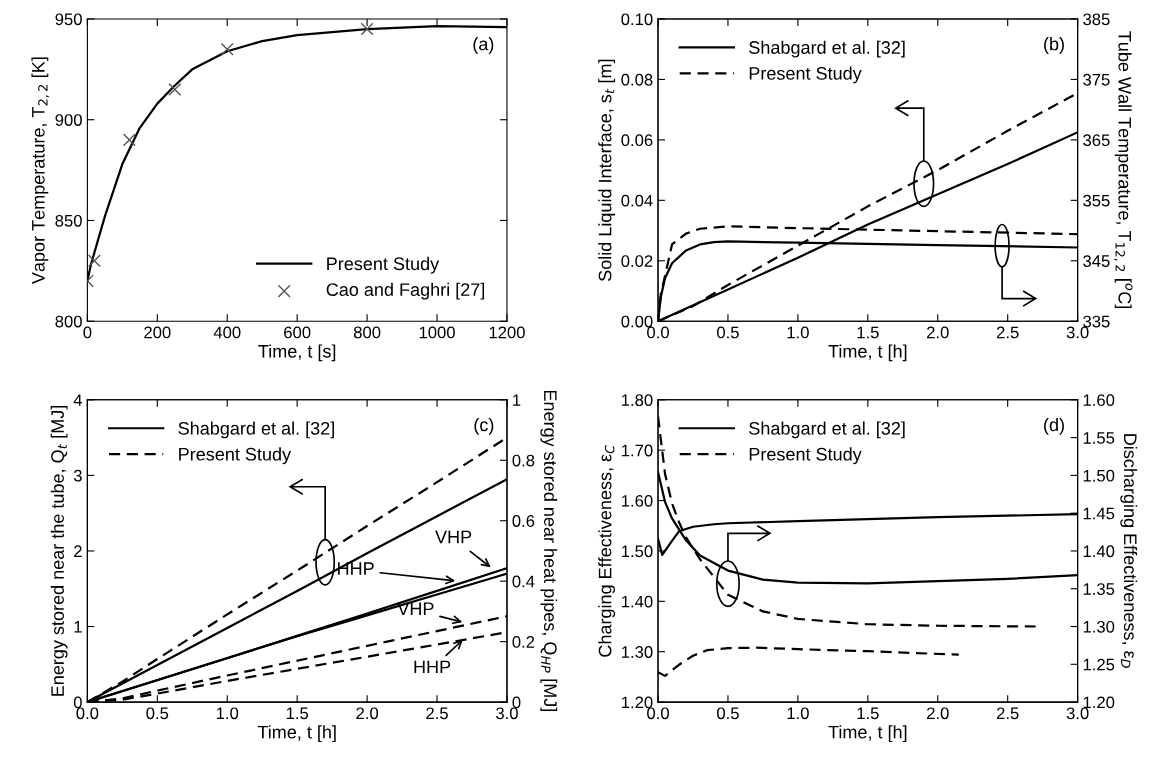  Describe the element at coordinates (40, 171) in the screenshot. I see `y-axis-title: Vapor Temperature, T$_{2,2}$ [K]` at that location.